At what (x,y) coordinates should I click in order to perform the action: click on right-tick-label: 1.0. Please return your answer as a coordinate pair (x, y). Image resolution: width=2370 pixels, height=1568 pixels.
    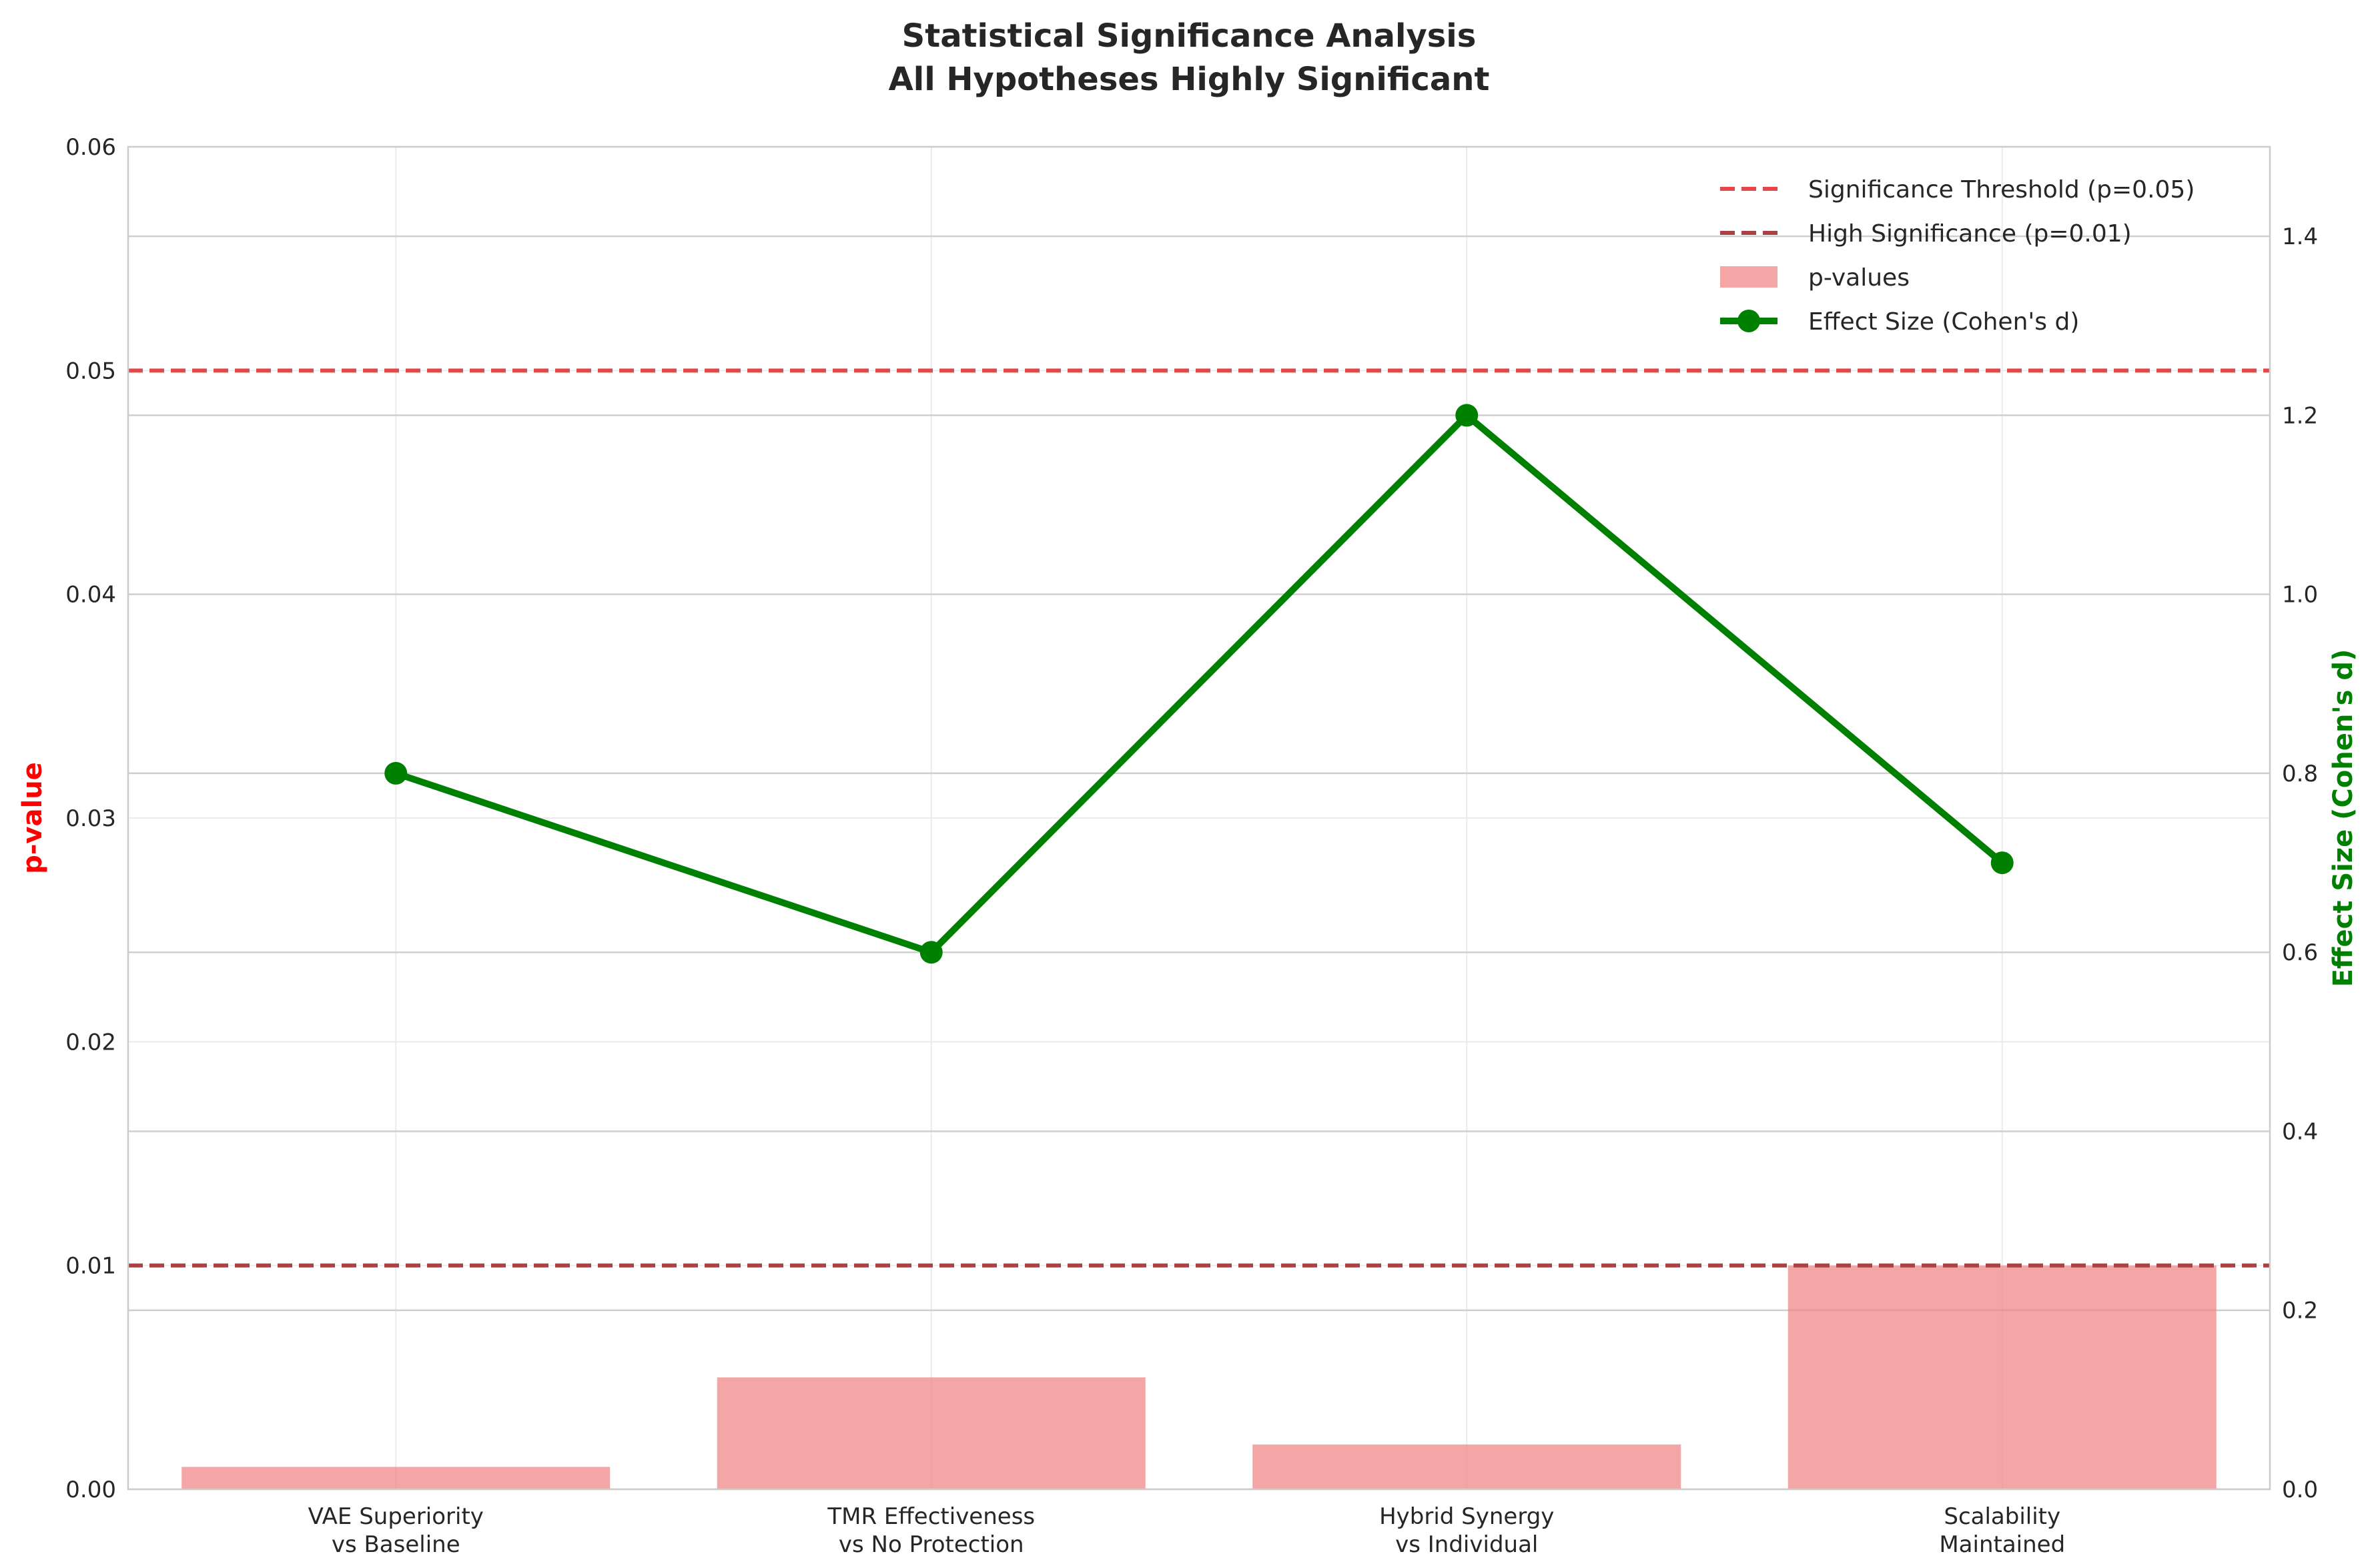
    Looking at the image, I should click on (2300, 595).